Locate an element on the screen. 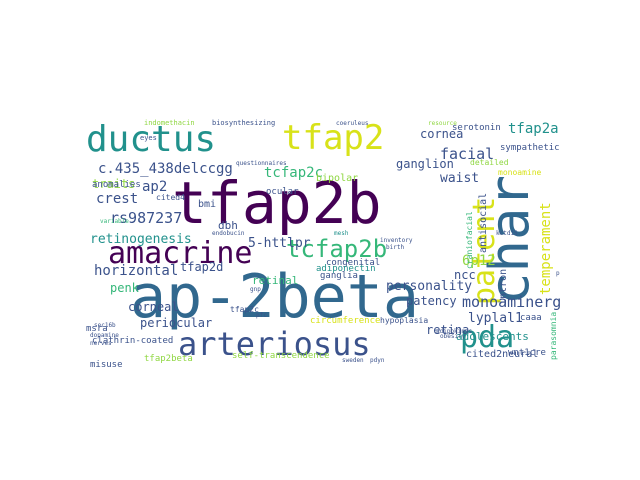 This screenshot has width=640, height=480. cloud-word-tfap2c: tfap2c is located at coordinates (244, 309).